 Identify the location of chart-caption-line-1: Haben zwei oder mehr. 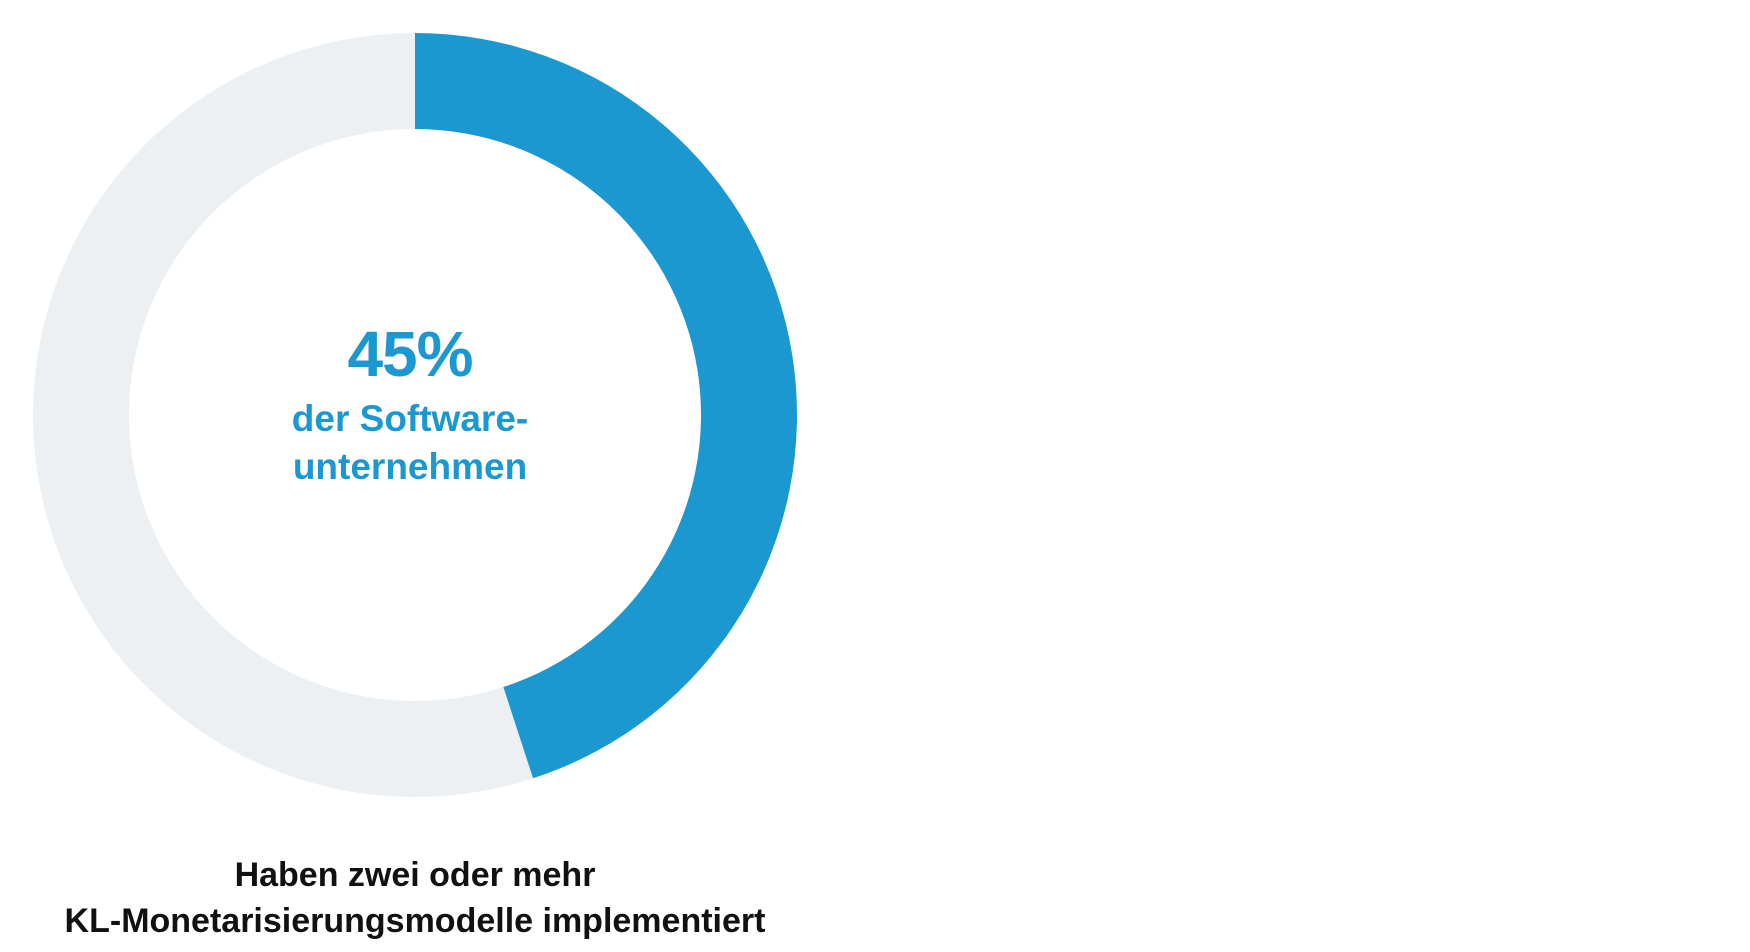
(415, 875).